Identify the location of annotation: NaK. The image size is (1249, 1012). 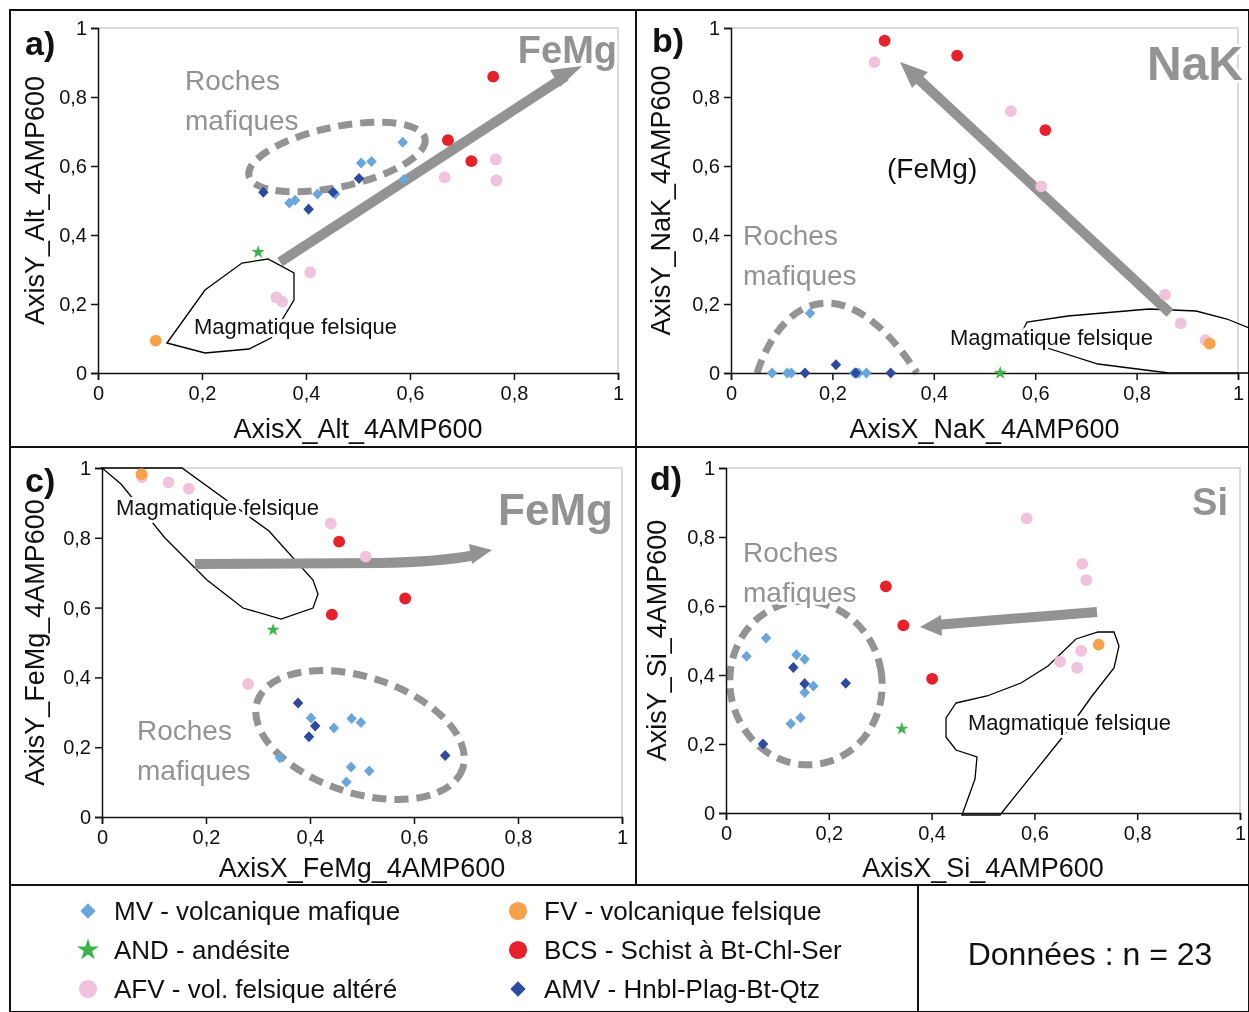
(1195, 63).